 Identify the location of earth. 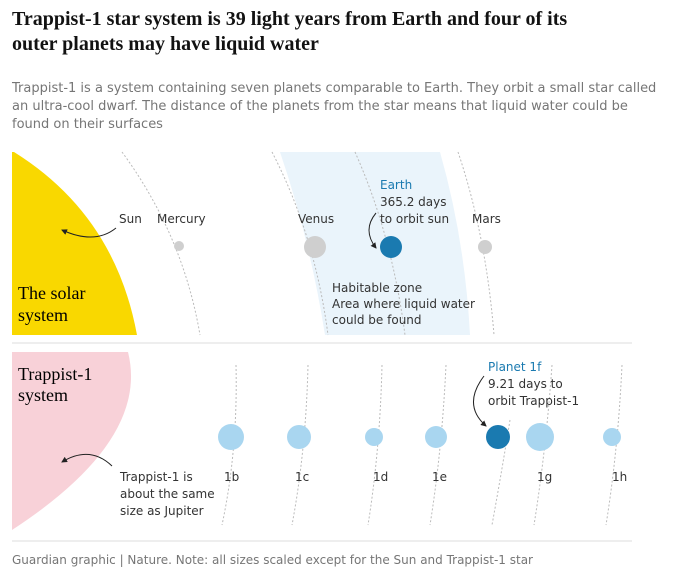
(391, 247).